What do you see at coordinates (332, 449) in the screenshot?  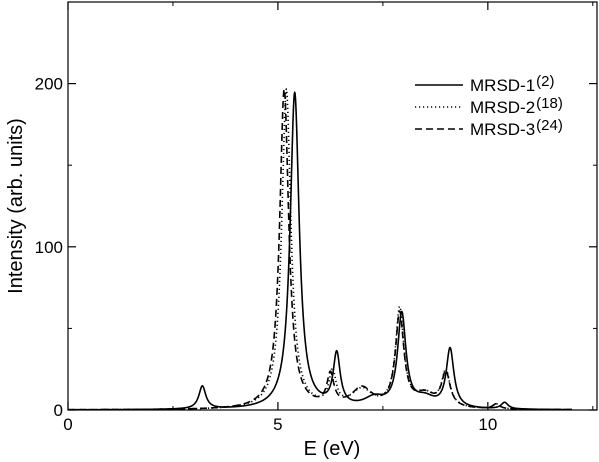 I see `x-axis-title: E (eV)` at bounding box center [332, 449].